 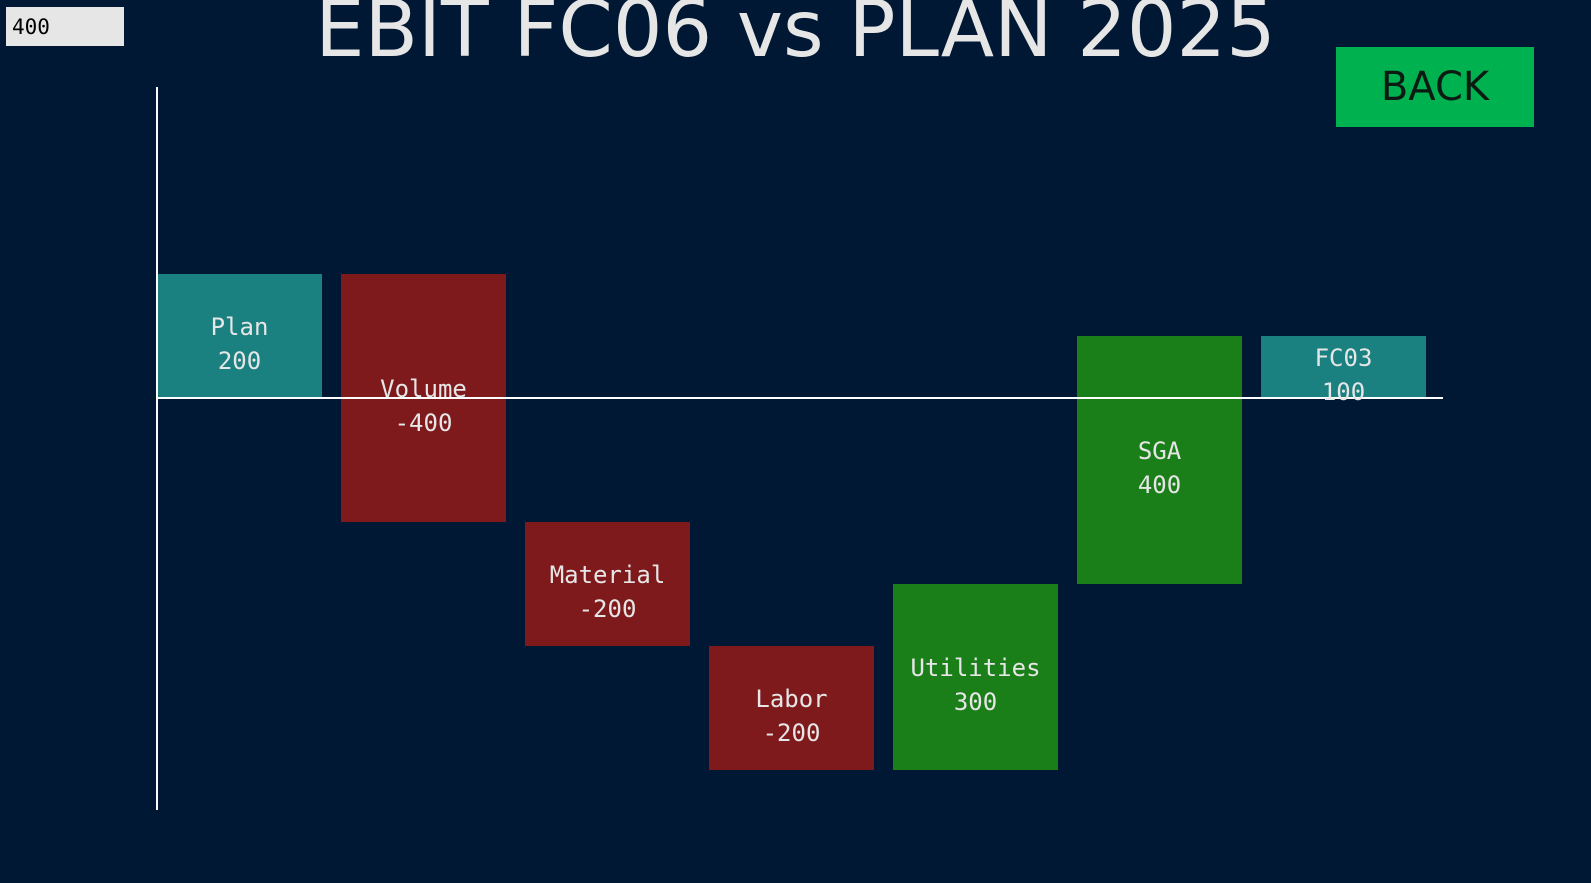 I want to click on bar-category-label: Utilities, so click(x=975, y=668).